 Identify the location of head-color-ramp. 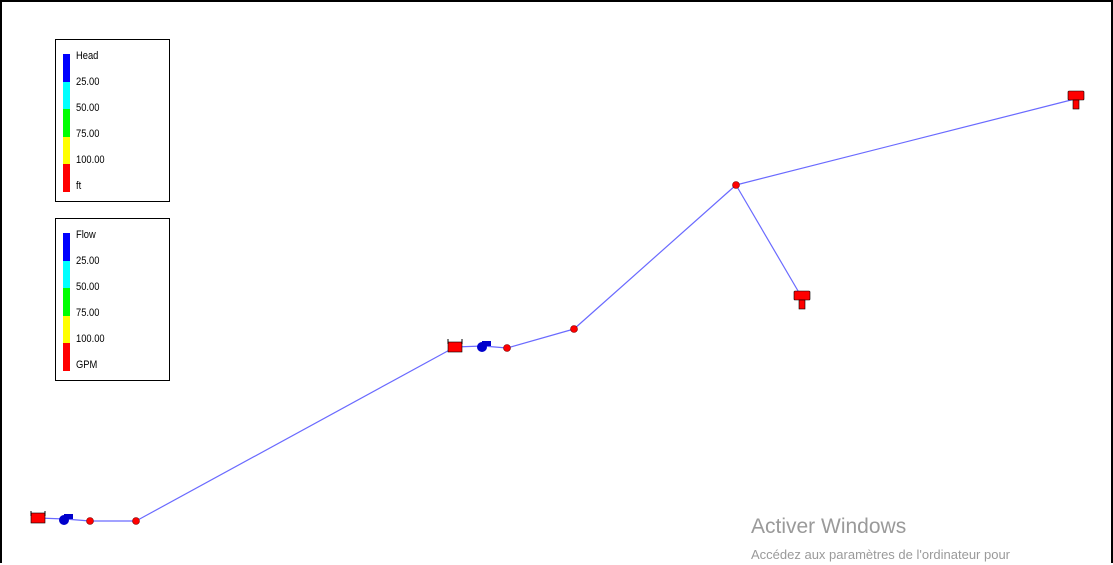
(66, 123).